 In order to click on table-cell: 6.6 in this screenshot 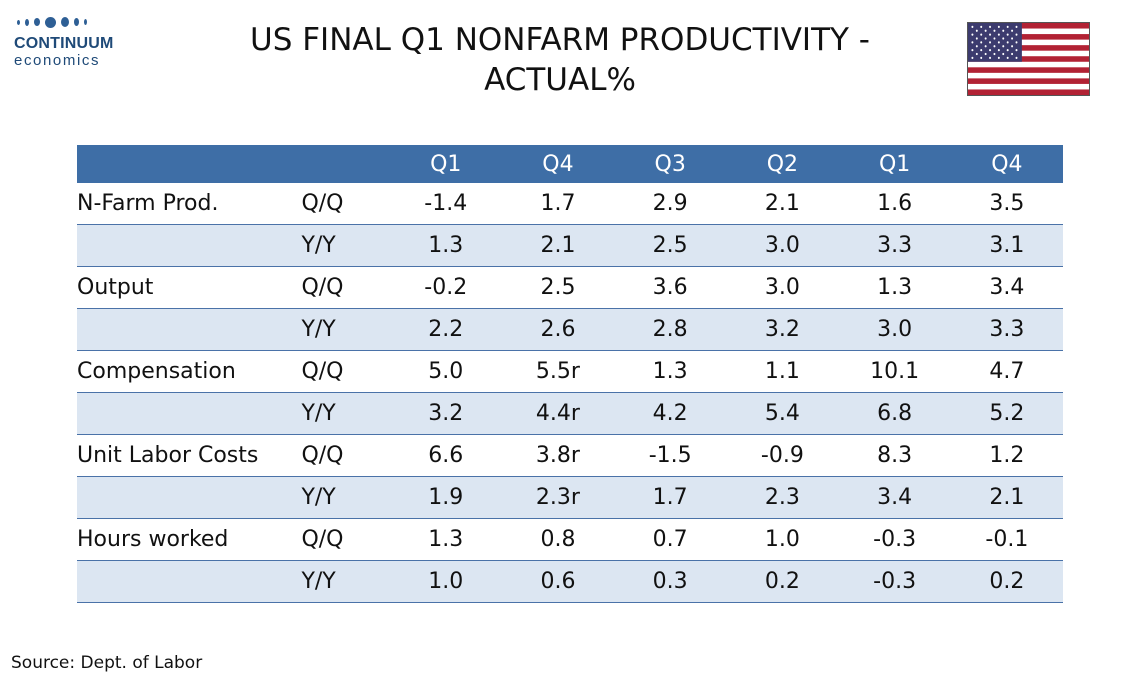, I will do `click(445, 455)`.